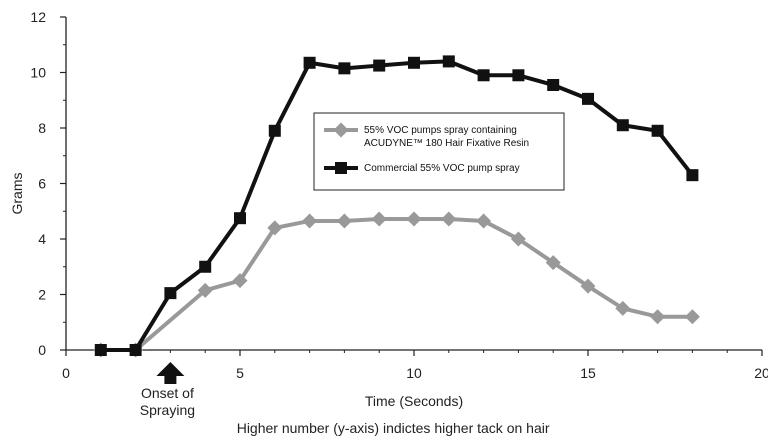 The image size is (768, 437). I want to click on x-tick-label: 0, so click(66, 373).